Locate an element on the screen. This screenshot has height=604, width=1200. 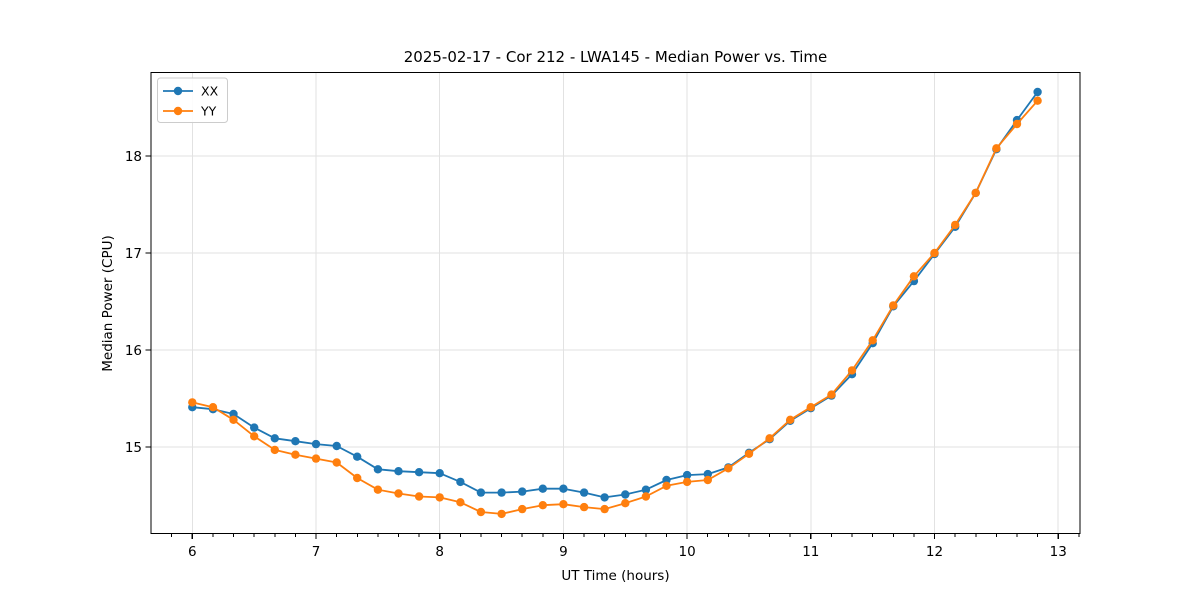
x-tick-label: 12 is located at coordinates (934, 552).